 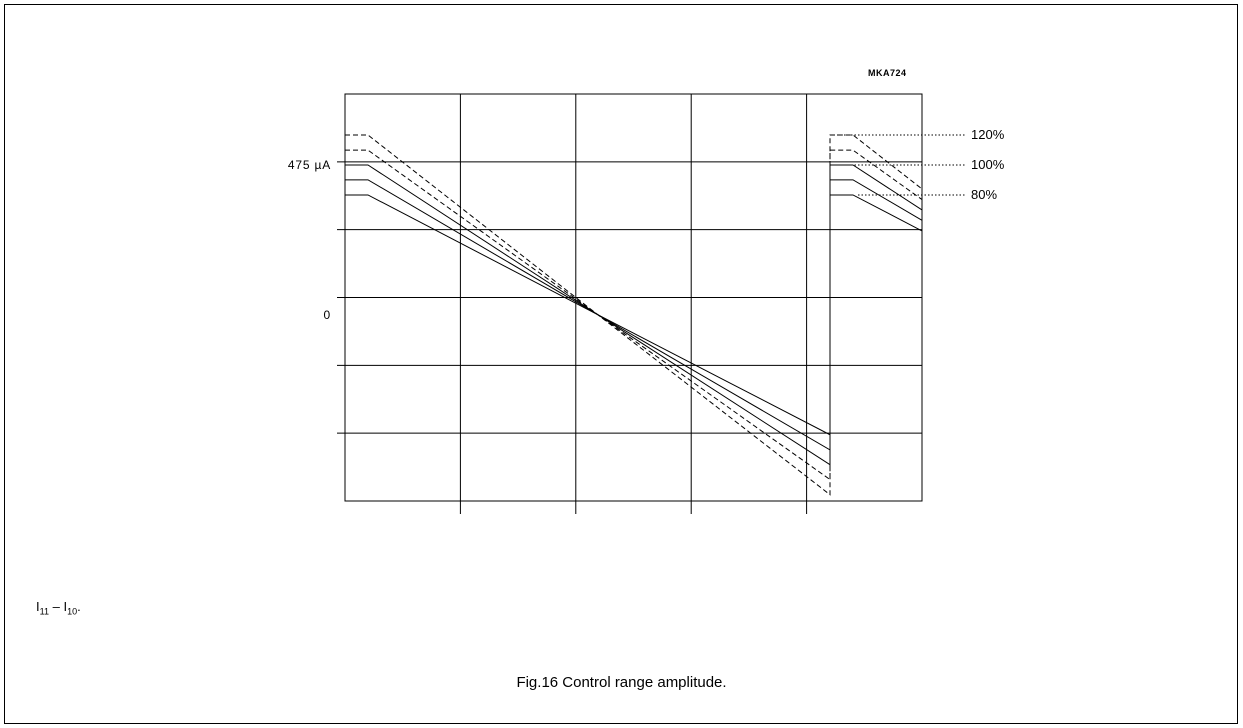 What do you see at coordinates (621, 682) in the screenshot?
I see `figure-caption: Fig.16 Control range amplitude.` at bounding box center [621, 682].